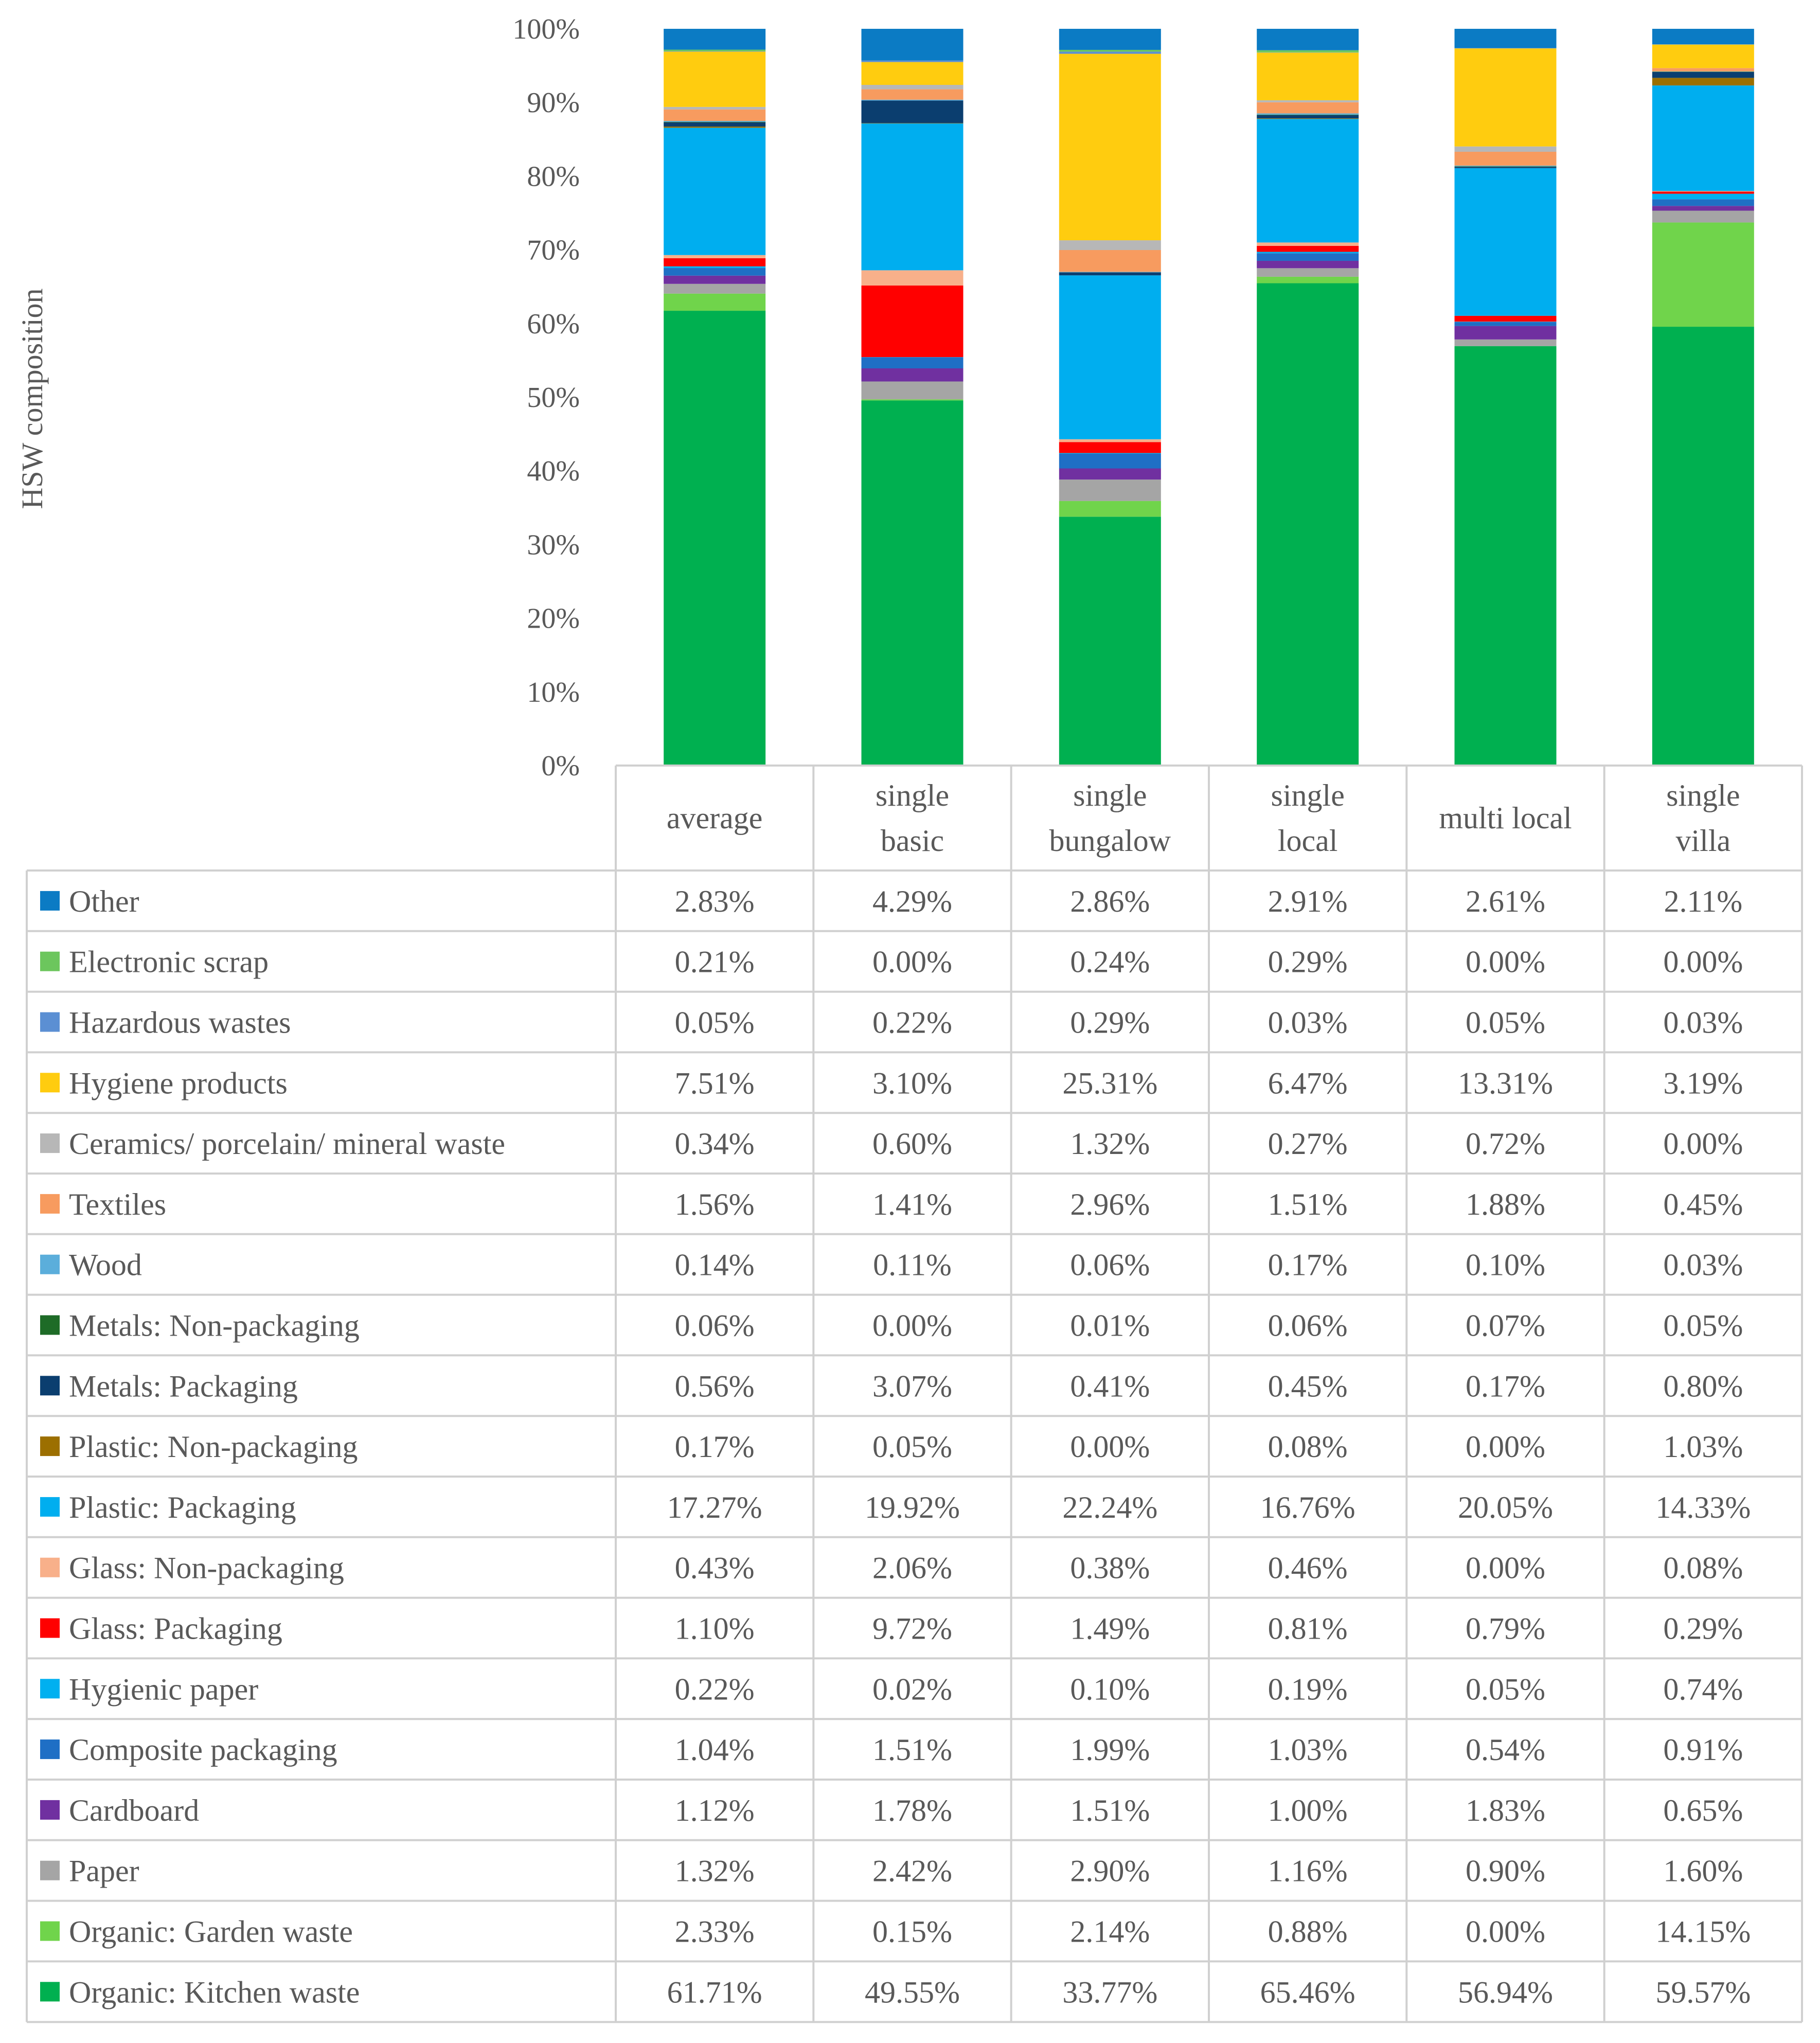  What do you see at coordinates (134, 1810) in the screenshot?
I see `row-label: Cardboard` at bounding box center [134, 1810].